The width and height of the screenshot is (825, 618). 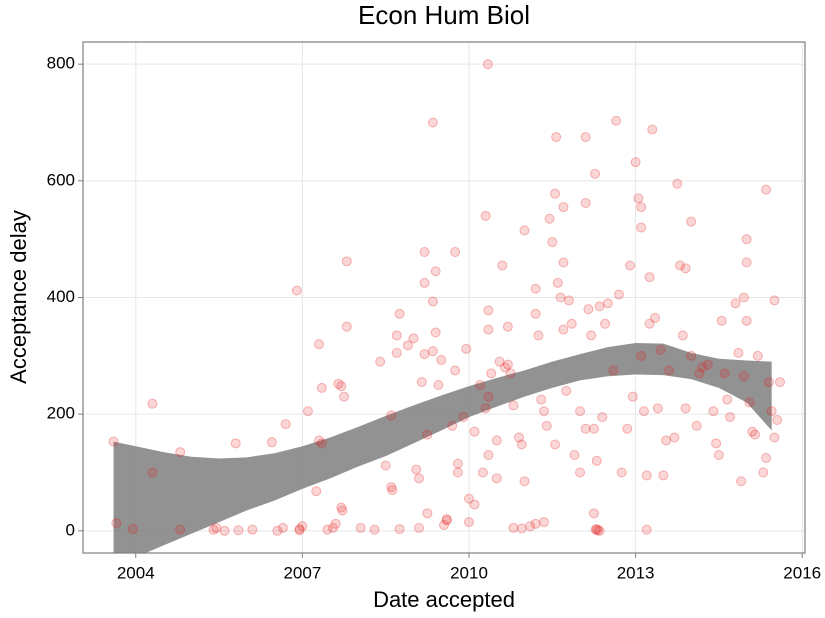 I want to click on x-tick-label: 2007, so click(x=302, y=572).